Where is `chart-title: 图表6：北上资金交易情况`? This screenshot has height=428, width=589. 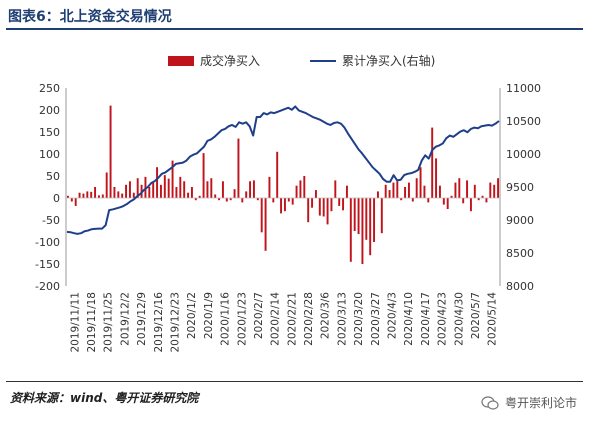
chart-title: 图表6：北上资金交易情况 is located at coordinates (90, 17).